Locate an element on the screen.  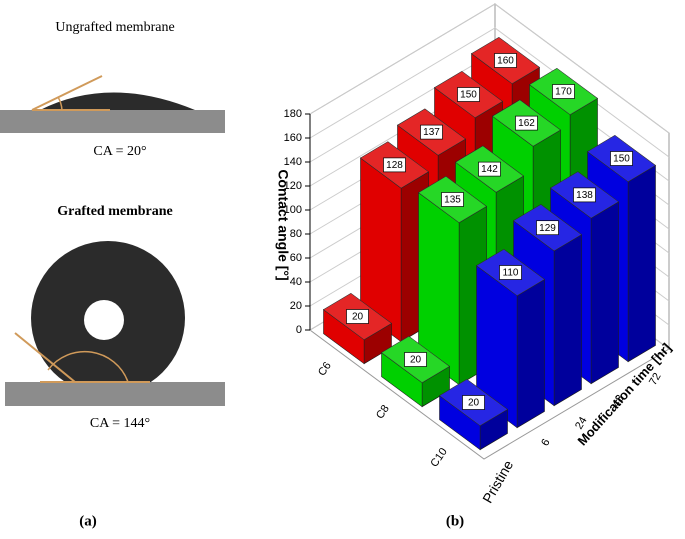
y-tick-label: 80 is located at coordinates (296, 234).